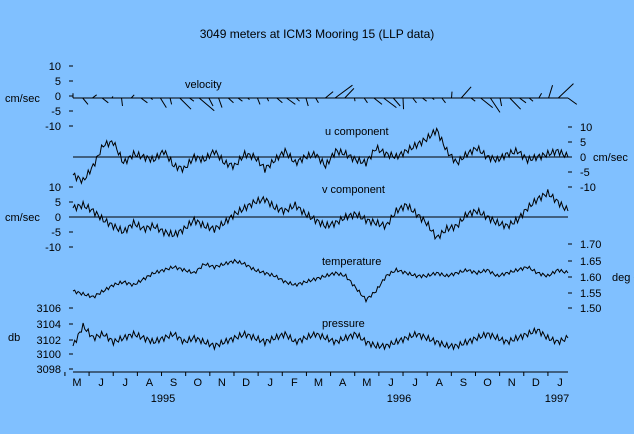  I want to click on y-tick-label: 1.60, so click(590, 278).